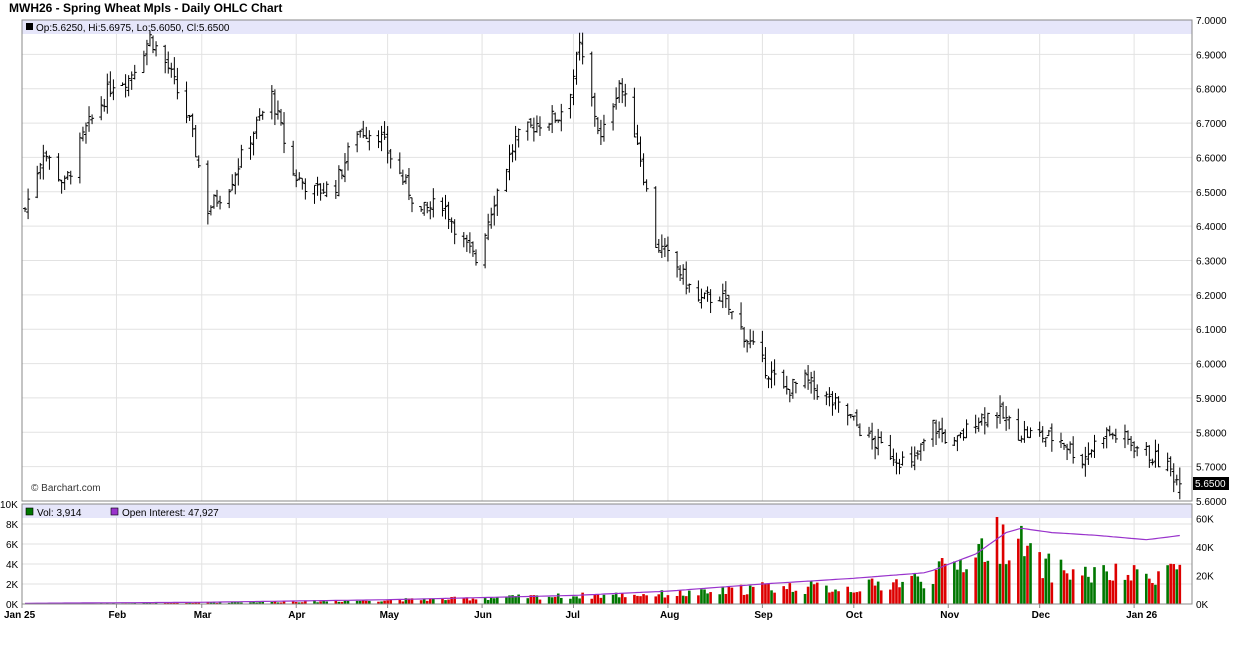 Image resolution: width=1236 pixels, height=645 pixels. I want to click on price-tick-label: 6.3000, so click(1211, 262).